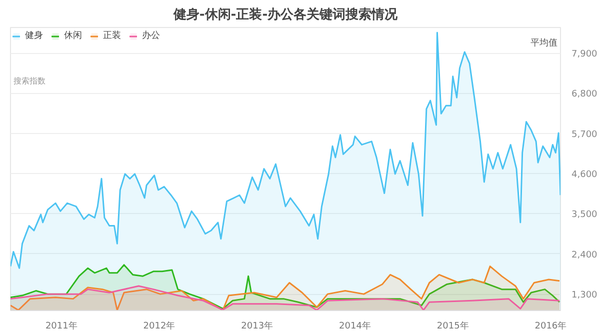  What do you see at coordinates (159, 326) in the screenshot?
I see `x-tick-label: 2012年` at bounding box center [159, 326].